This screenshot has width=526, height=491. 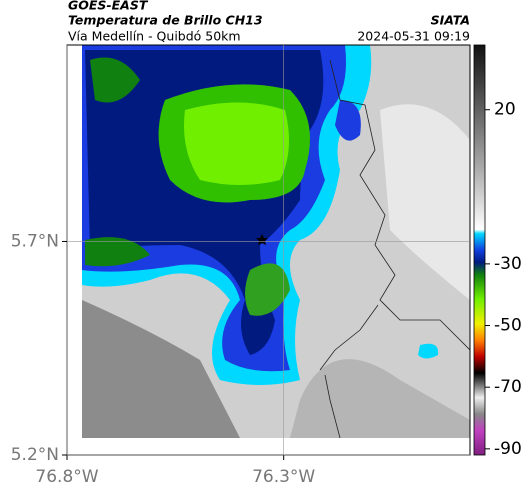 I want to click on y-tick-label: 5.2°N, so click(x=35, y=455).